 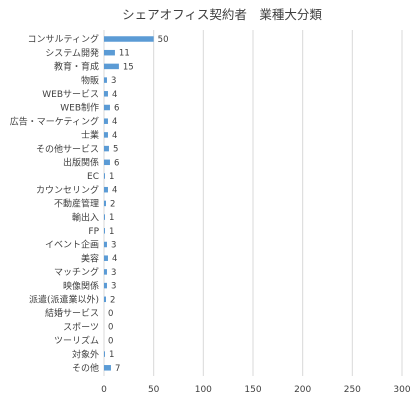 I want to click on category-label-20: 結婚サービス, so click(x=72, y=313).